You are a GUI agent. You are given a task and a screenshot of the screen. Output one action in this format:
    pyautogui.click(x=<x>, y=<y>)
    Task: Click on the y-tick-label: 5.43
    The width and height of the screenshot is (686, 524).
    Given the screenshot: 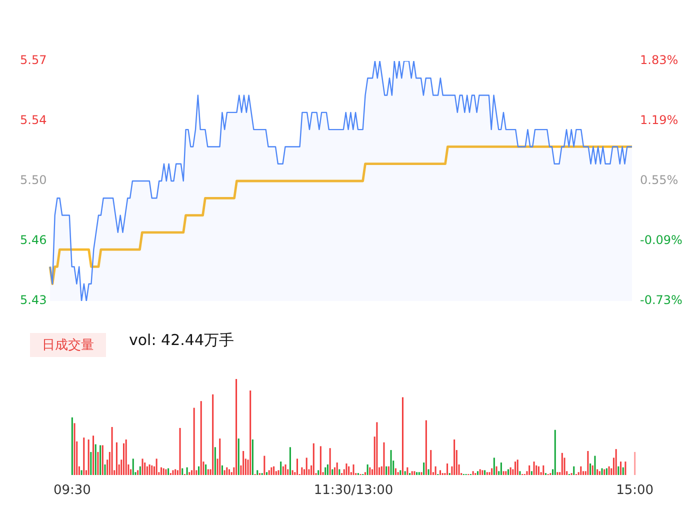 What is the action you would take?
    pyautogui.click(x=33, y=300)
    